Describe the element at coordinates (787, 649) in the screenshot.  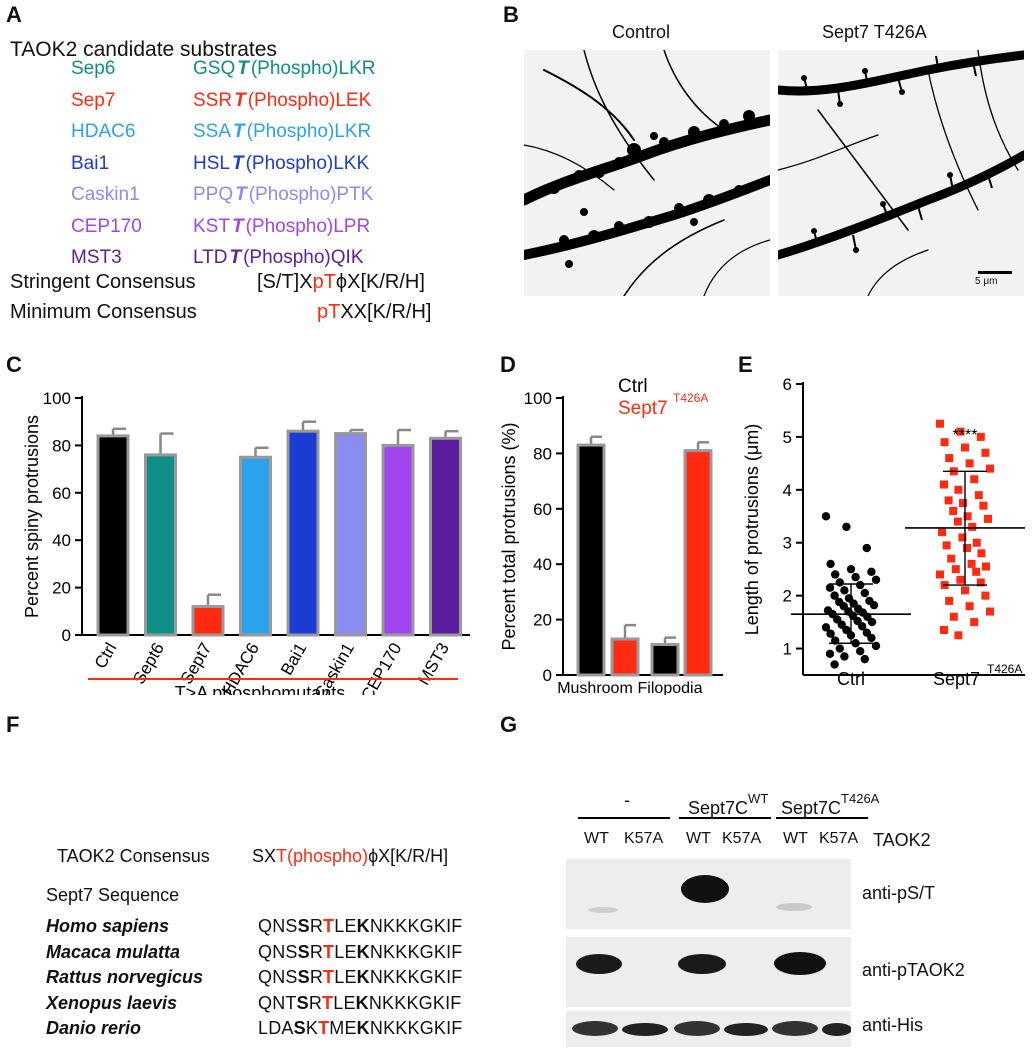
I see `chart-e-y-tick-label: 1` at that location.